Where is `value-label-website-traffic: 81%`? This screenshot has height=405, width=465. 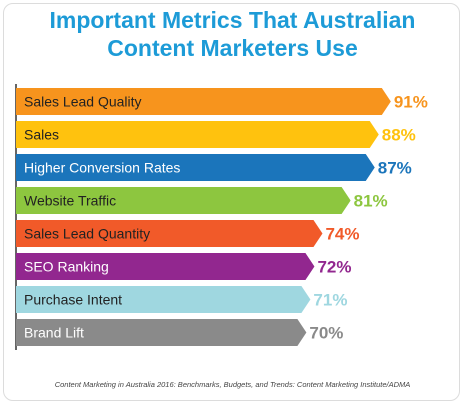
value-label-website-traffic: 81% is located at coordinates (371, 201).